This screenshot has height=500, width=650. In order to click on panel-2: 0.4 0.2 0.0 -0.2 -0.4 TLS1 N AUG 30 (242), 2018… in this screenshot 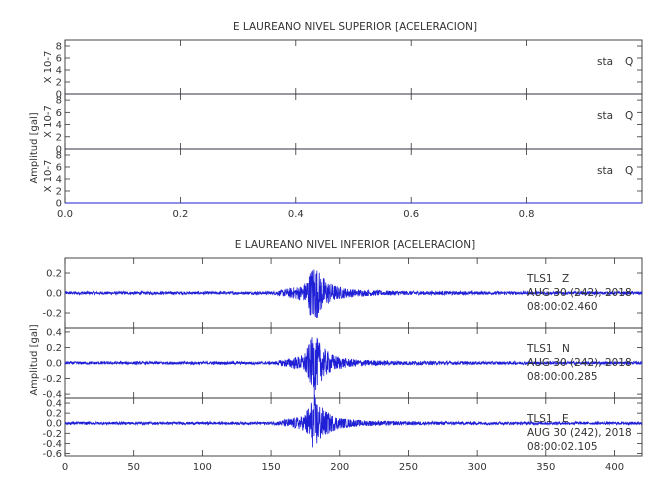, I will do `click(342, 364)`.